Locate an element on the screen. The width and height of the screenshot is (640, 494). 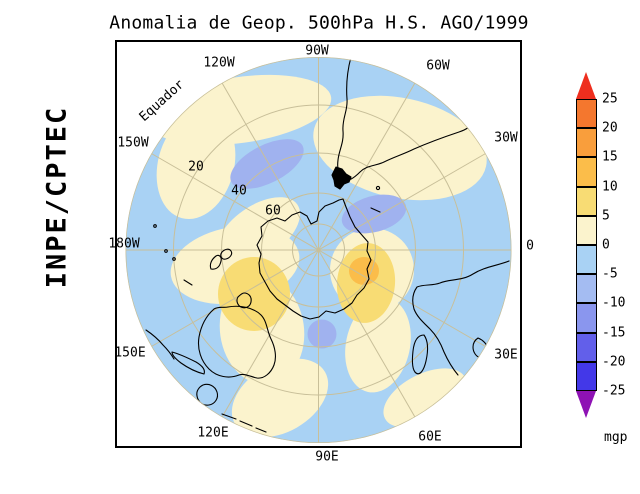
island-samoa is located at coordinates (155, 226).